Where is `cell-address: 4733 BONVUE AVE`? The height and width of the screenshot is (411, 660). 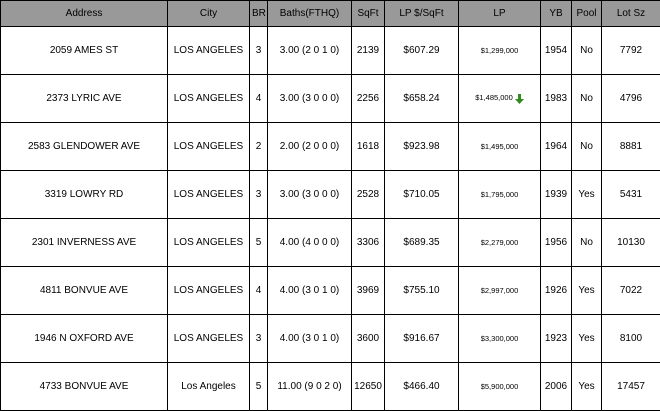 cell-address: 4733 BONVUE AVE is located at coordinates (84, 387).